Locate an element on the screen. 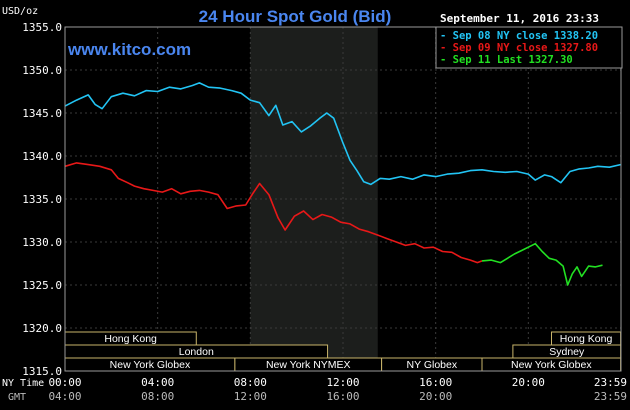 The width and height of the screenshot is (630, 410). legend-box is located at coordinates (529, 47).